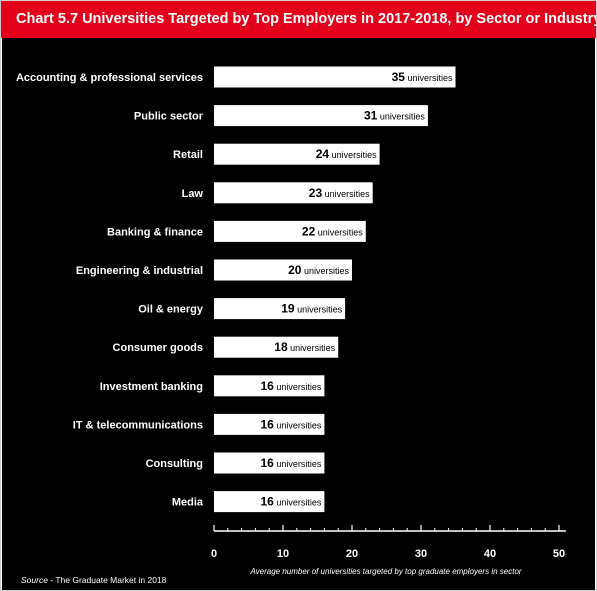  Describe the element at coordinates (139, 271) in the screenshot. I see `category-label: Engineering & industrial` at that location.